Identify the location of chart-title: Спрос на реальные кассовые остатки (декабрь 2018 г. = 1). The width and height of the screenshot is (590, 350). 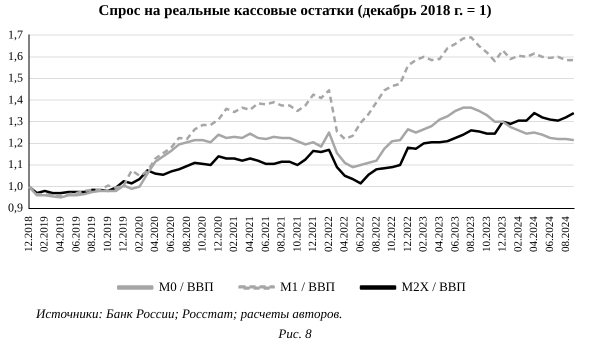
(294, 11).